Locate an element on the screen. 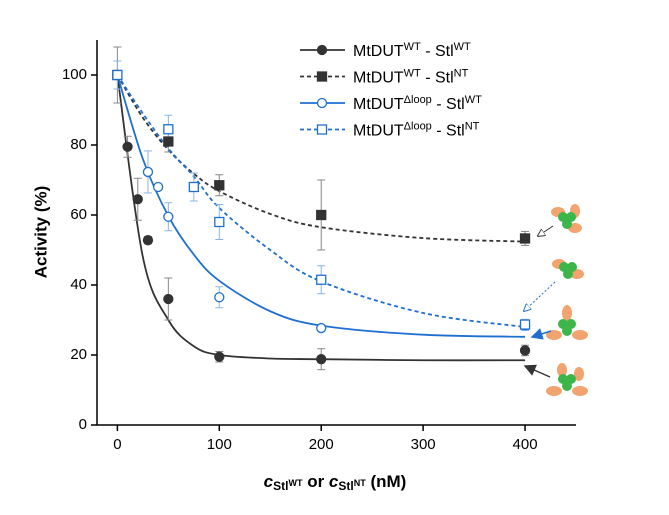 The image size is (669, 515). y-tick-label: 20 is located at coordinates (78, 354).